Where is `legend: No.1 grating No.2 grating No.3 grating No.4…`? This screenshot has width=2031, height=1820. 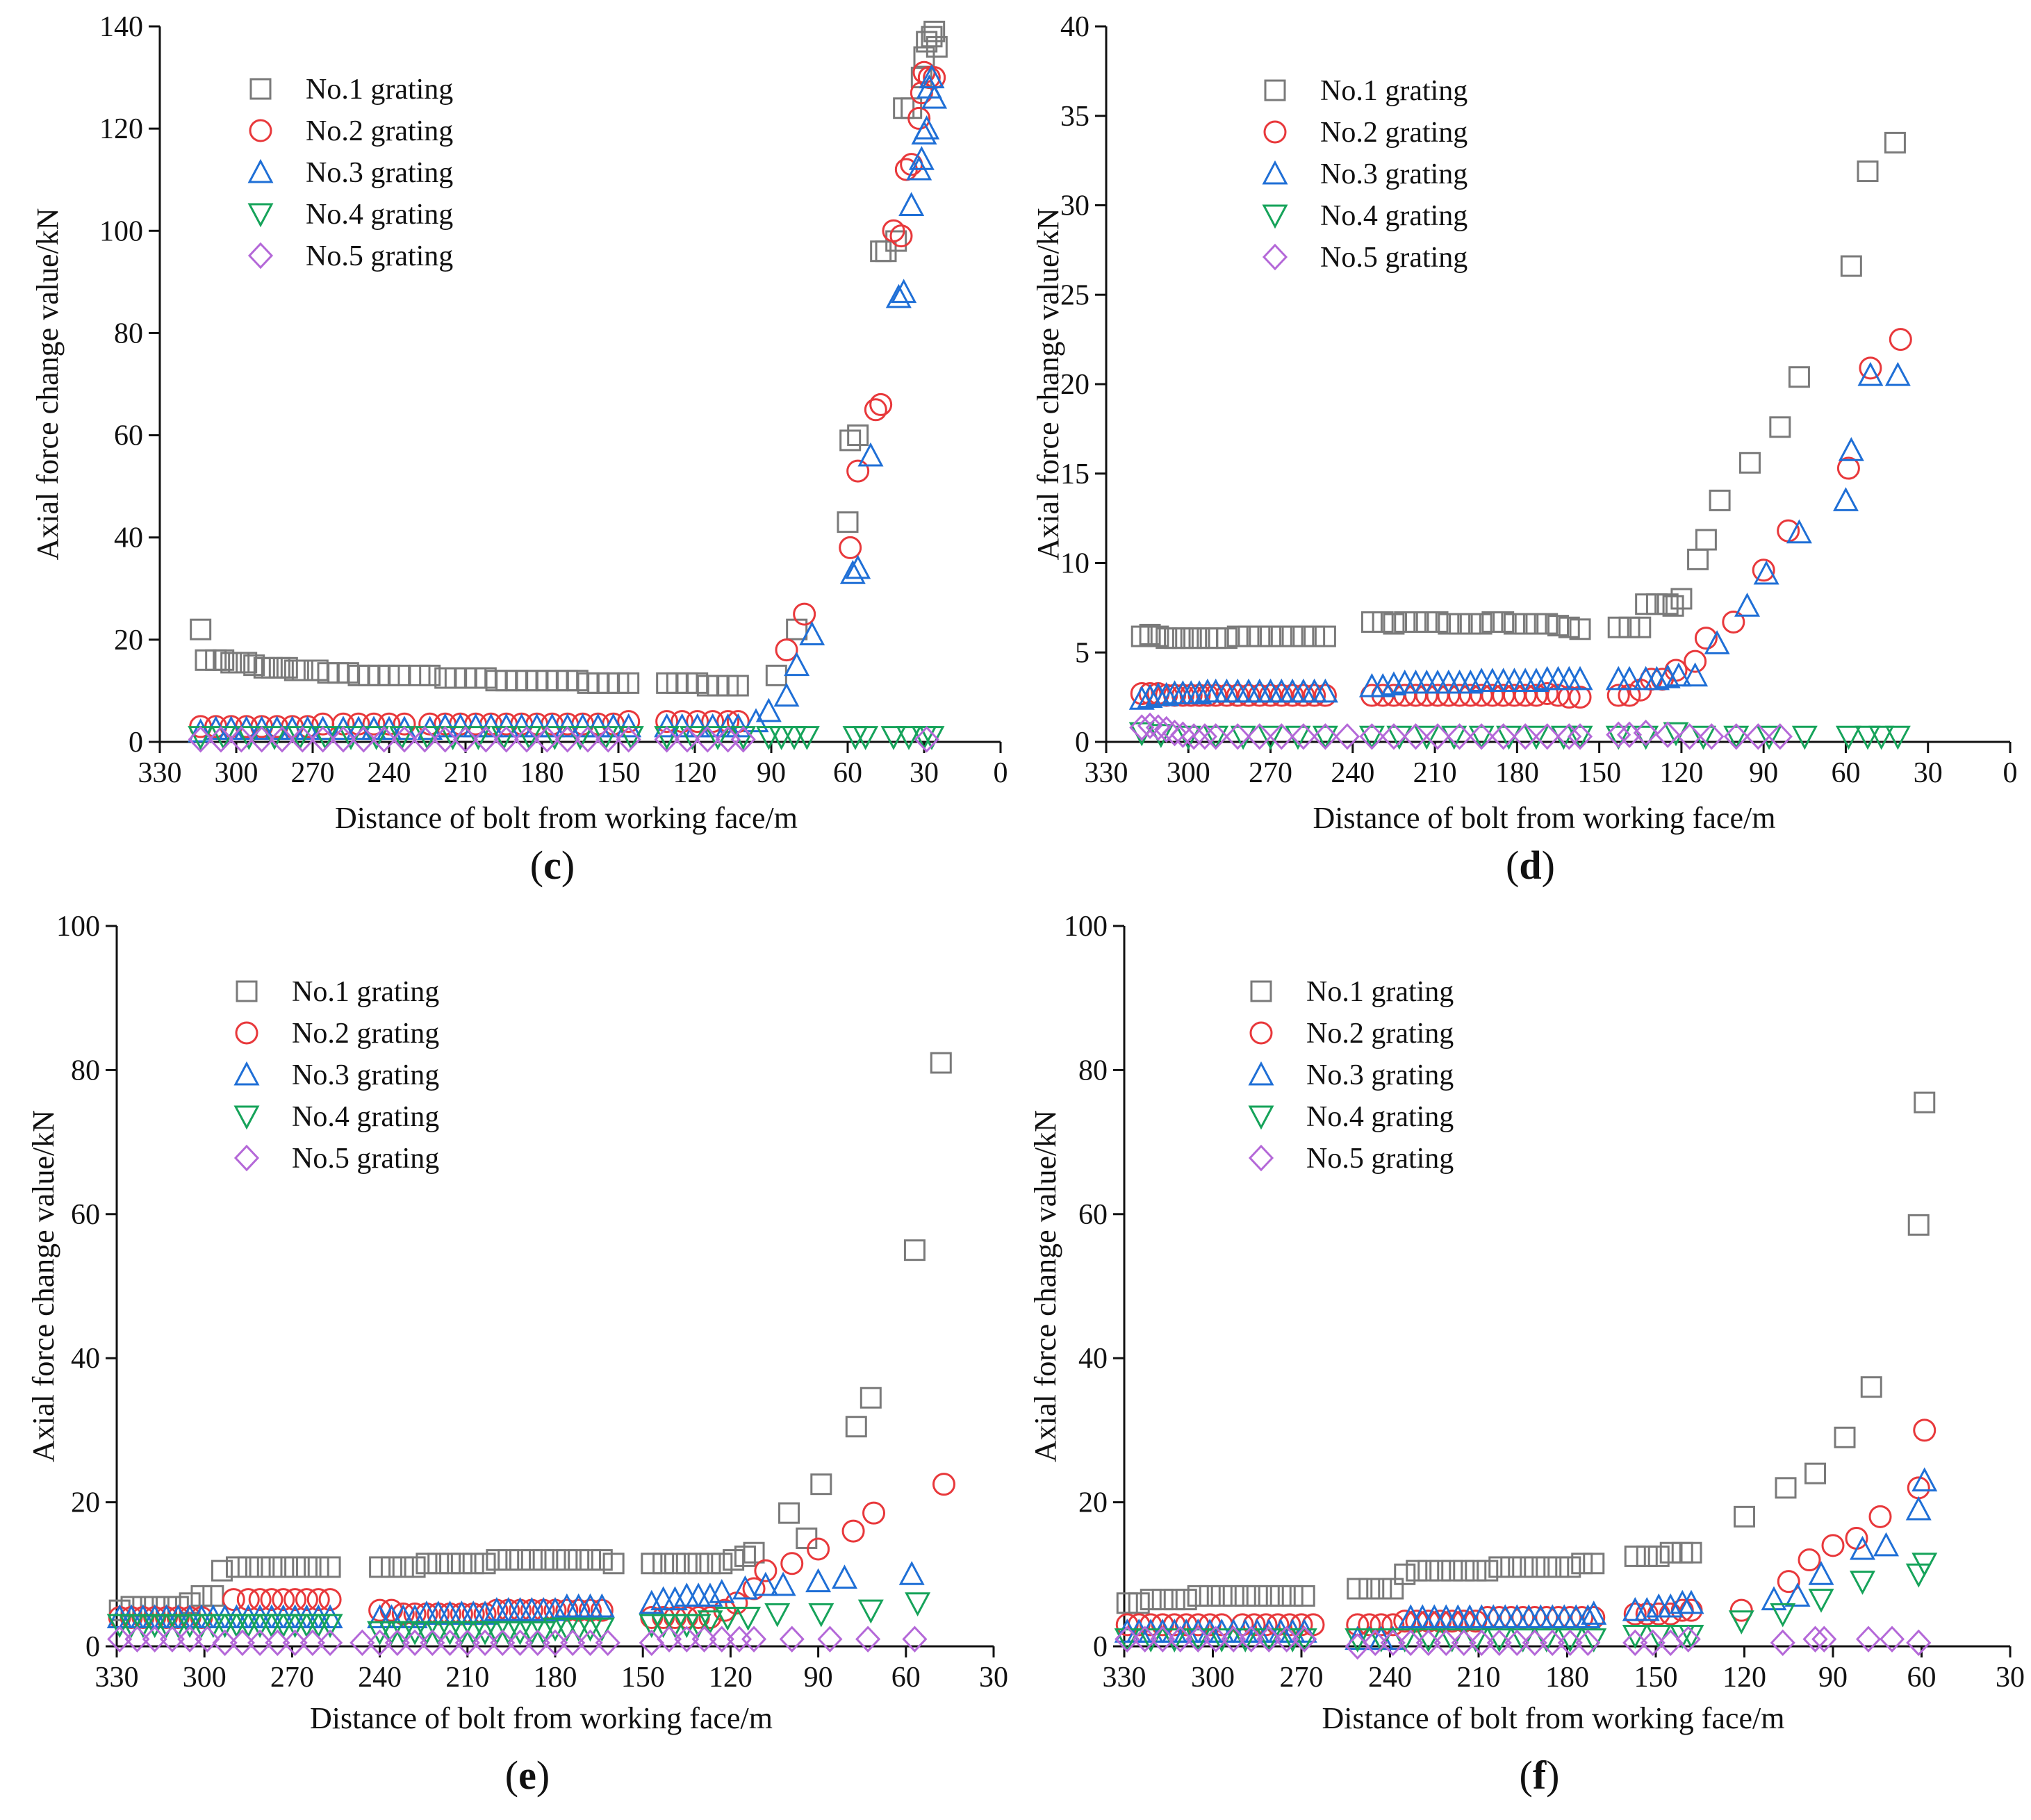
legend: No.1 grating No.2 grating No.3 grating No.4… is located at coordinates (350, 173).